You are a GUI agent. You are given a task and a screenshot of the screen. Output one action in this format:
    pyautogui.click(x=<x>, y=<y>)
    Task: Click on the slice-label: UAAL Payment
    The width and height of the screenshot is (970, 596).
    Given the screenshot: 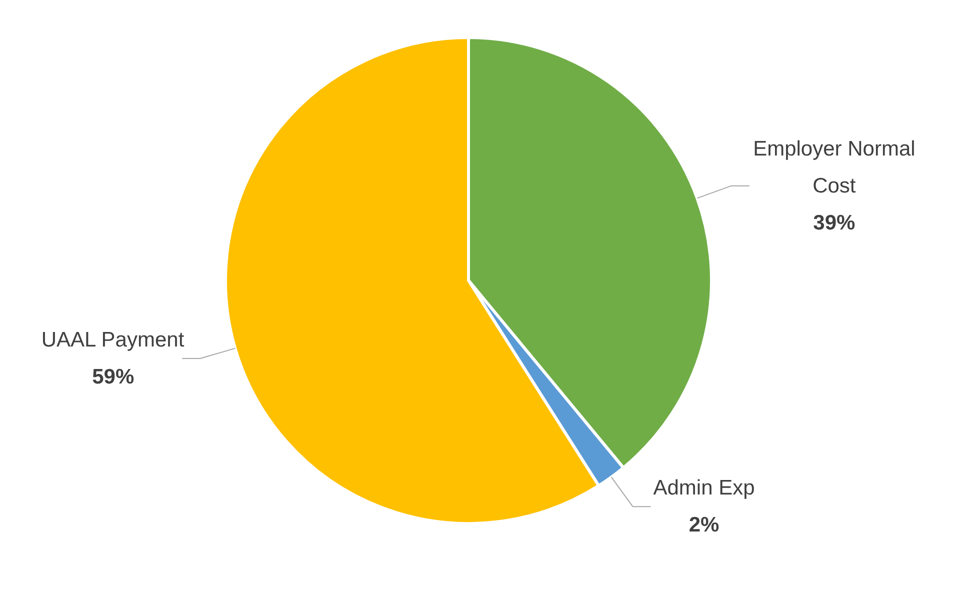 What is the action you would take?
    pyautogui.click(x=112, y=340)
    